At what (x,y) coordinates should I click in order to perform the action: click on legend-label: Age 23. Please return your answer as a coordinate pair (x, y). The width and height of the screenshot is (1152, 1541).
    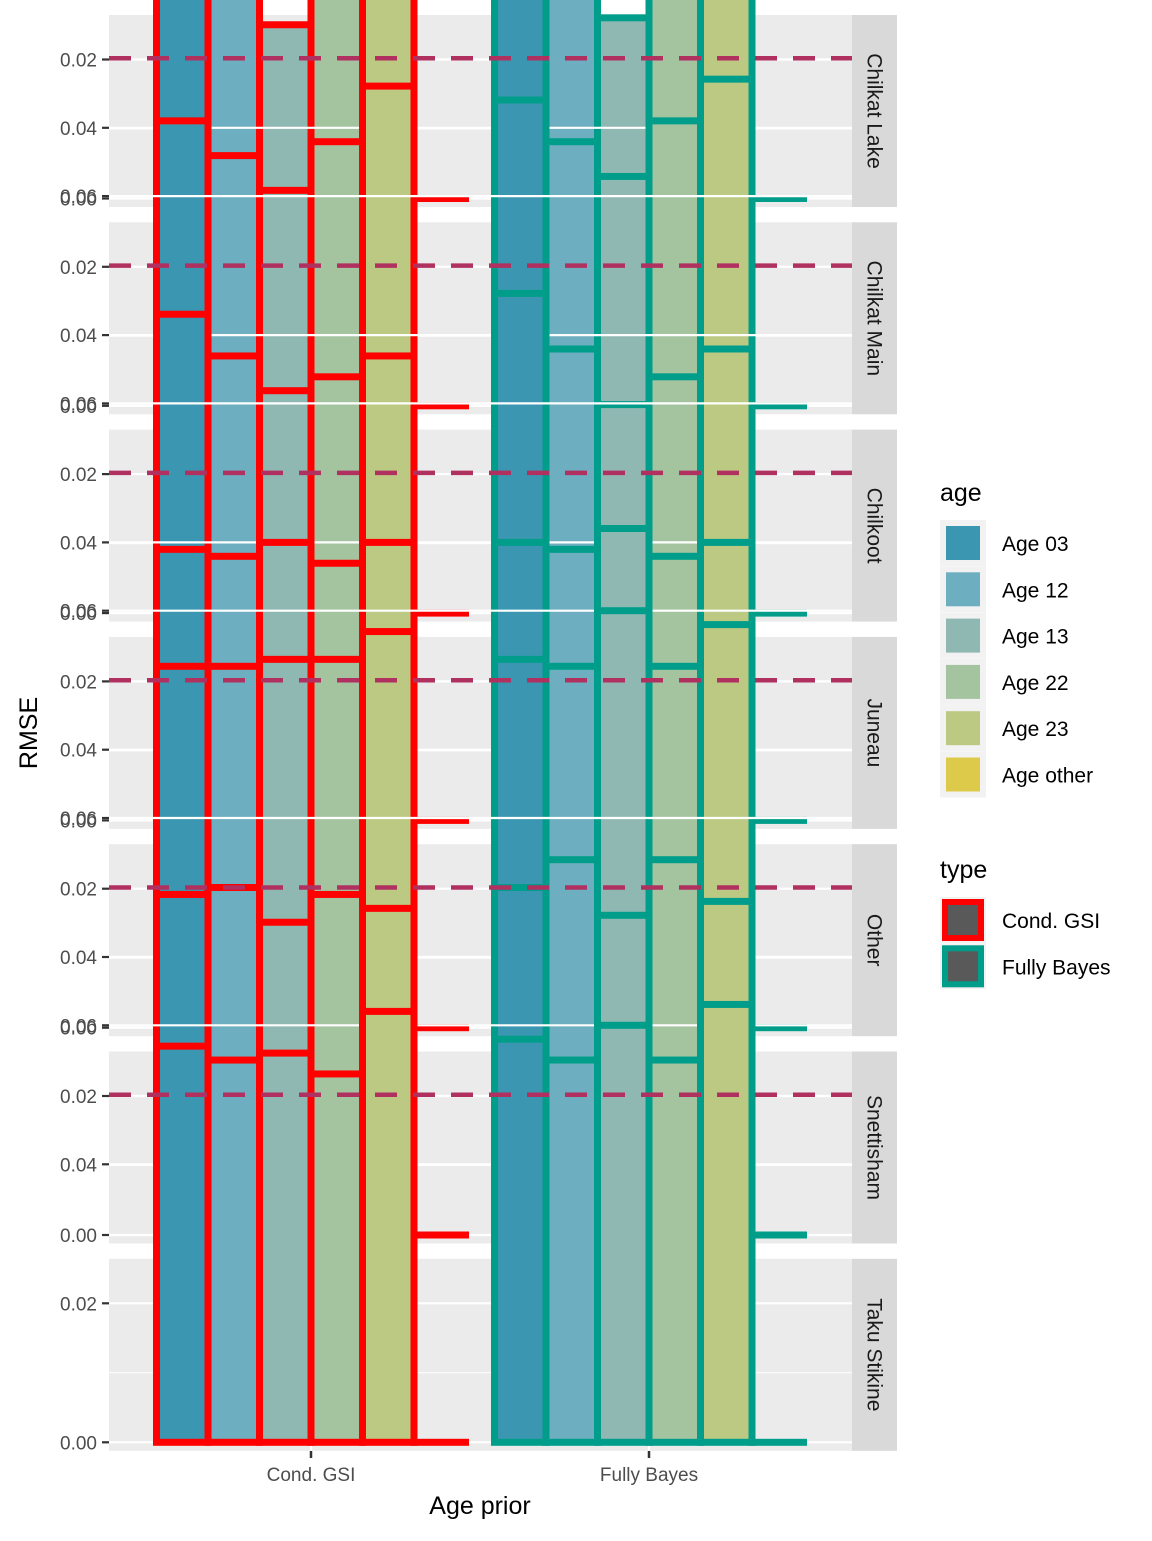
    Looking at the image, I should click on (1035, 729).